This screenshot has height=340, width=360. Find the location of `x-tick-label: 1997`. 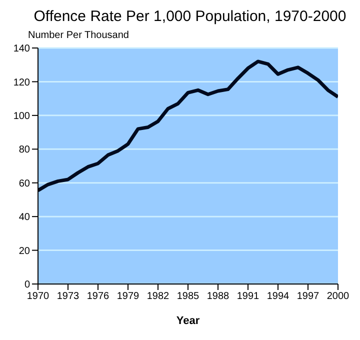

x-tick-label: 1997 is located at coordinates (308, 296).